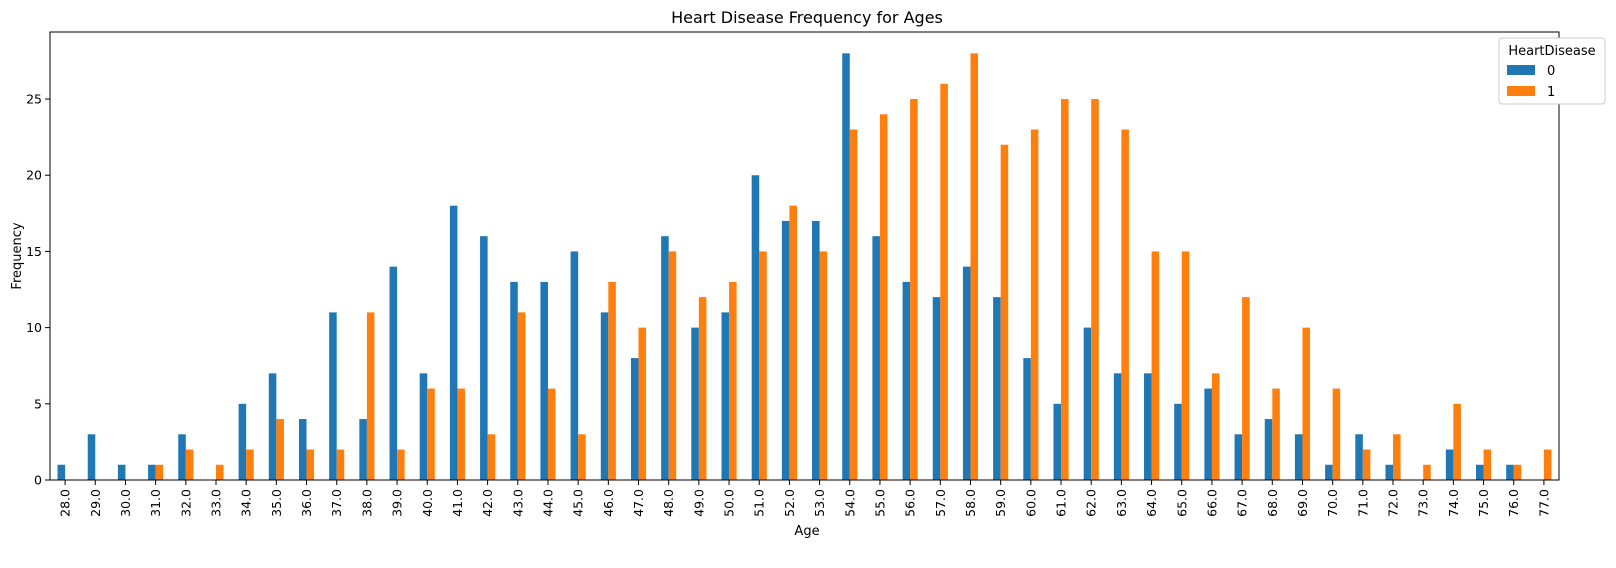 The image size is (1616, 568). Describe the element at coordinates (1268, 449) in the screenshot. I see `bar-series-0-age-68.0` at that location.